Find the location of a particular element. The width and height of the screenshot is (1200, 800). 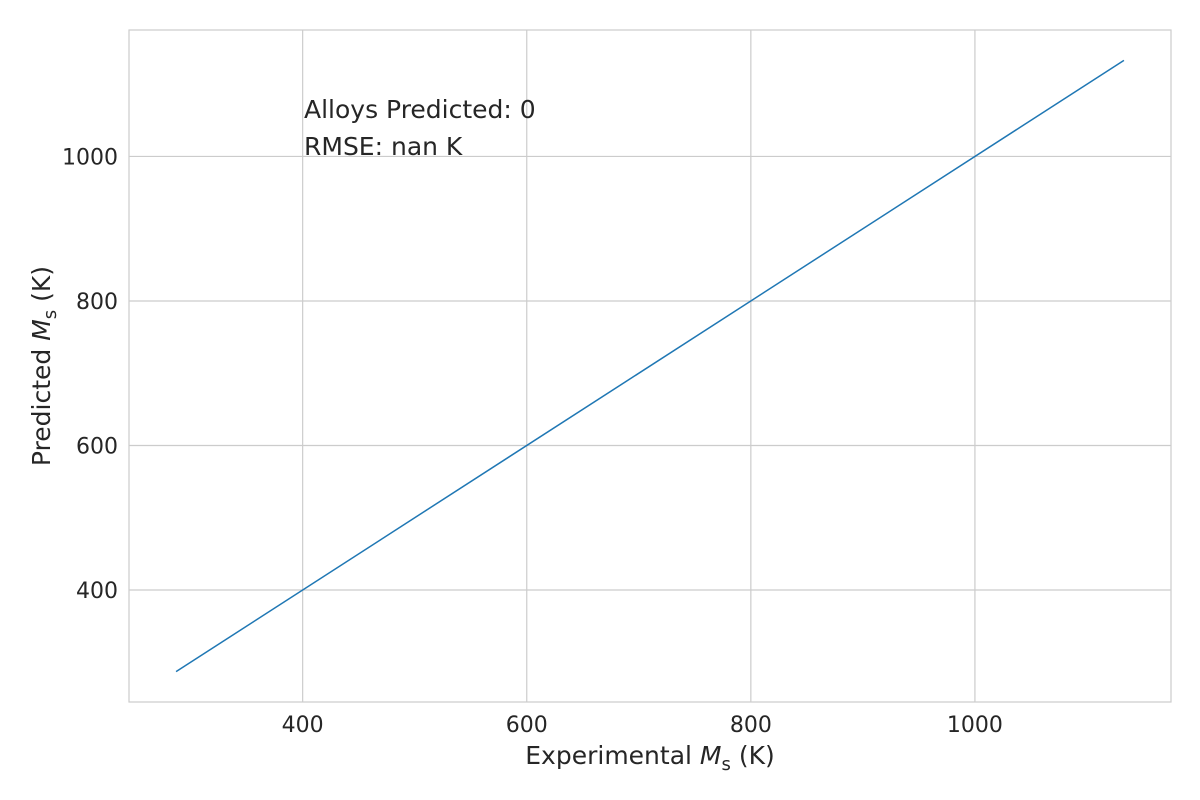

y-tick-labels: 400 600 800 1000 is located at coordinates (90, 374).